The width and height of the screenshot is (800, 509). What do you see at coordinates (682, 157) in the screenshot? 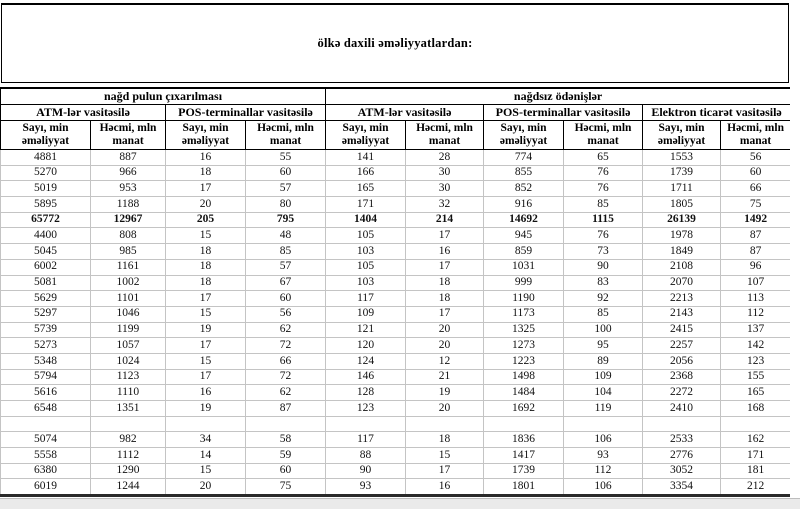
I see `cell: 1553` at bounding box center [682, 157].